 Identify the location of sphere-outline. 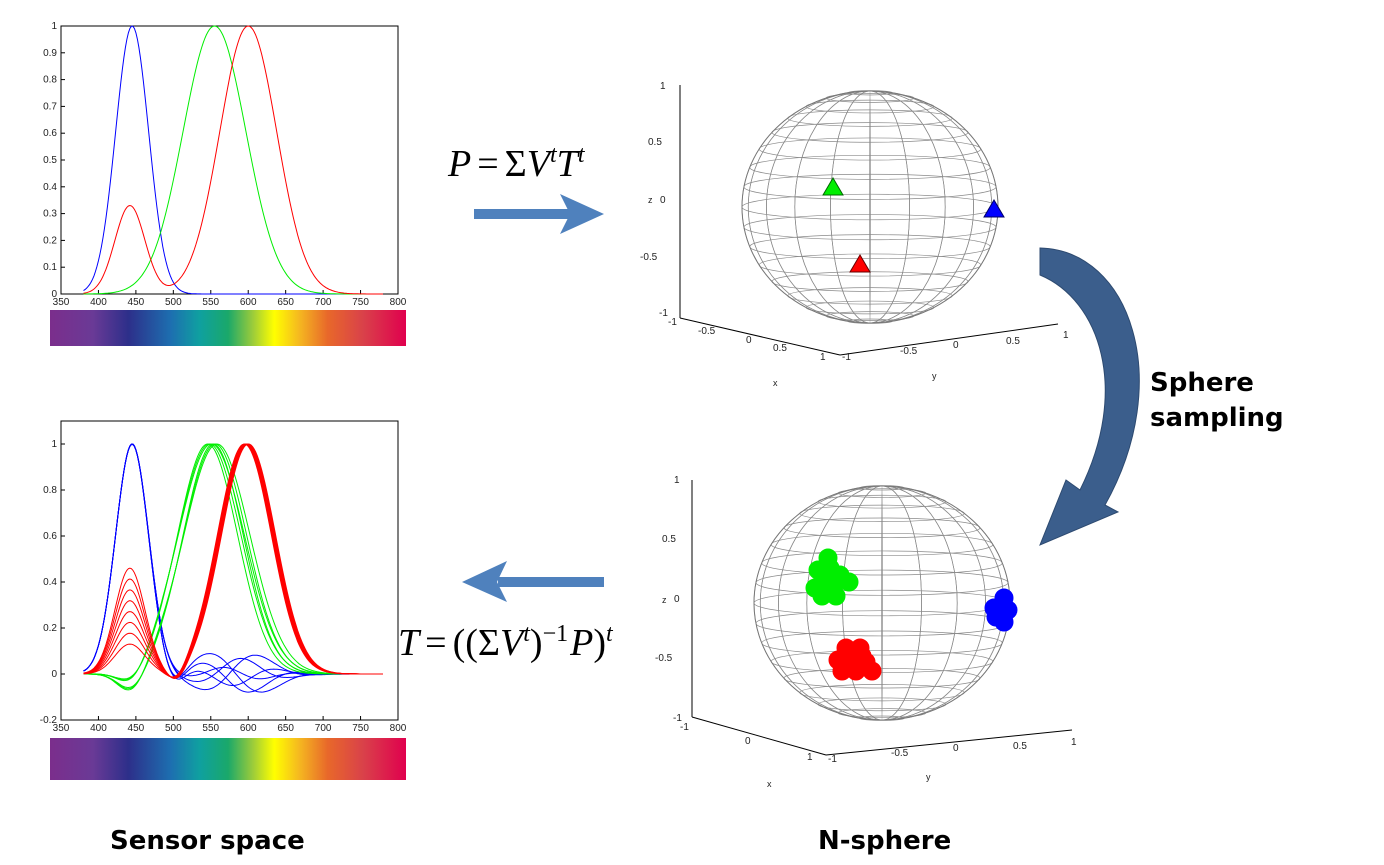
(882, 603).